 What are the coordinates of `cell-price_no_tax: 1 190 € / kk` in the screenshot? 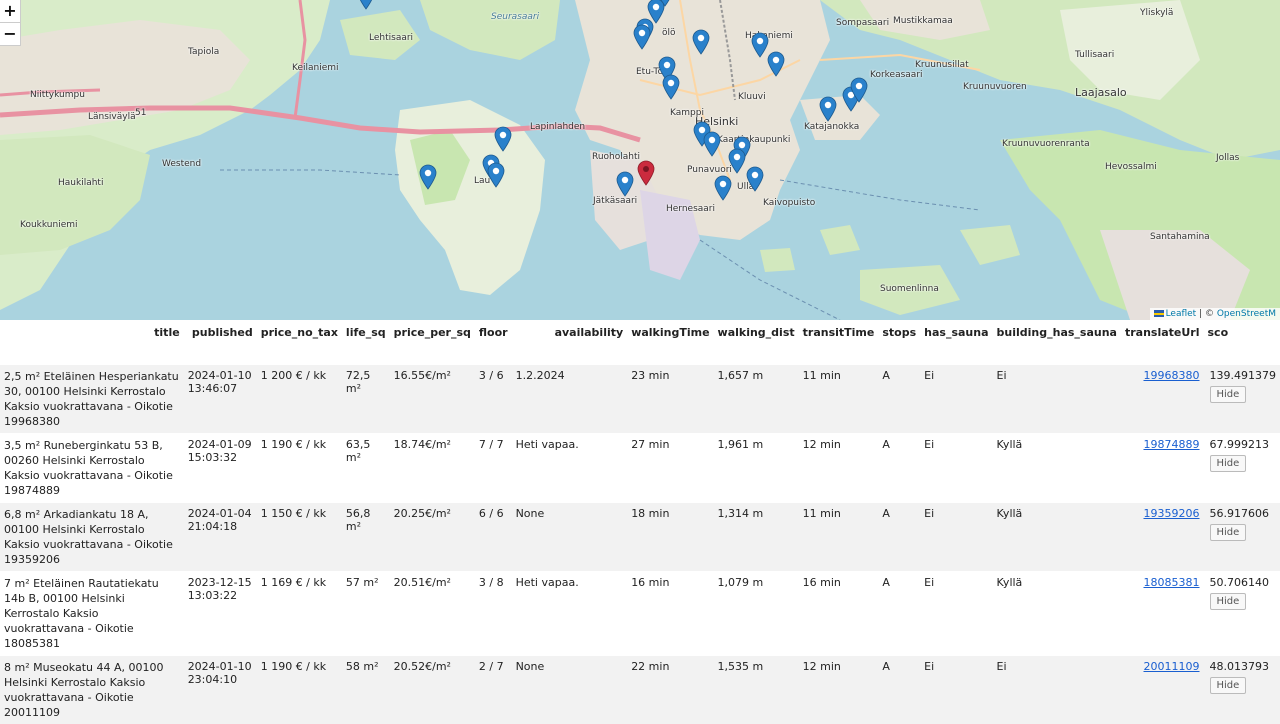 It's located at (299, 468).